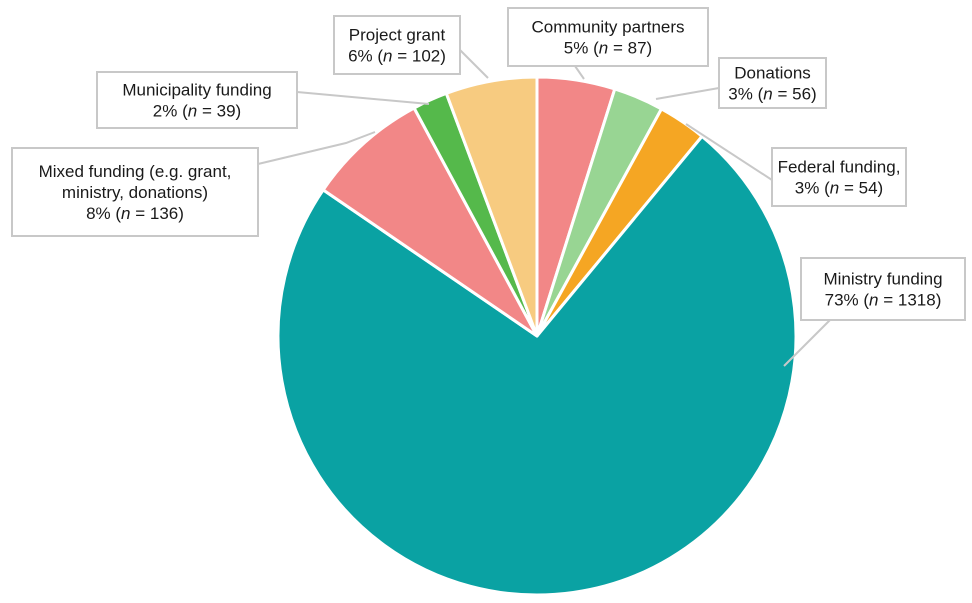 The width and height of the screenshot is (972, 603). Describe the element at coordinates (745, 94) in the screenshot. I see `label-percent-donations: 3% (` at that location.